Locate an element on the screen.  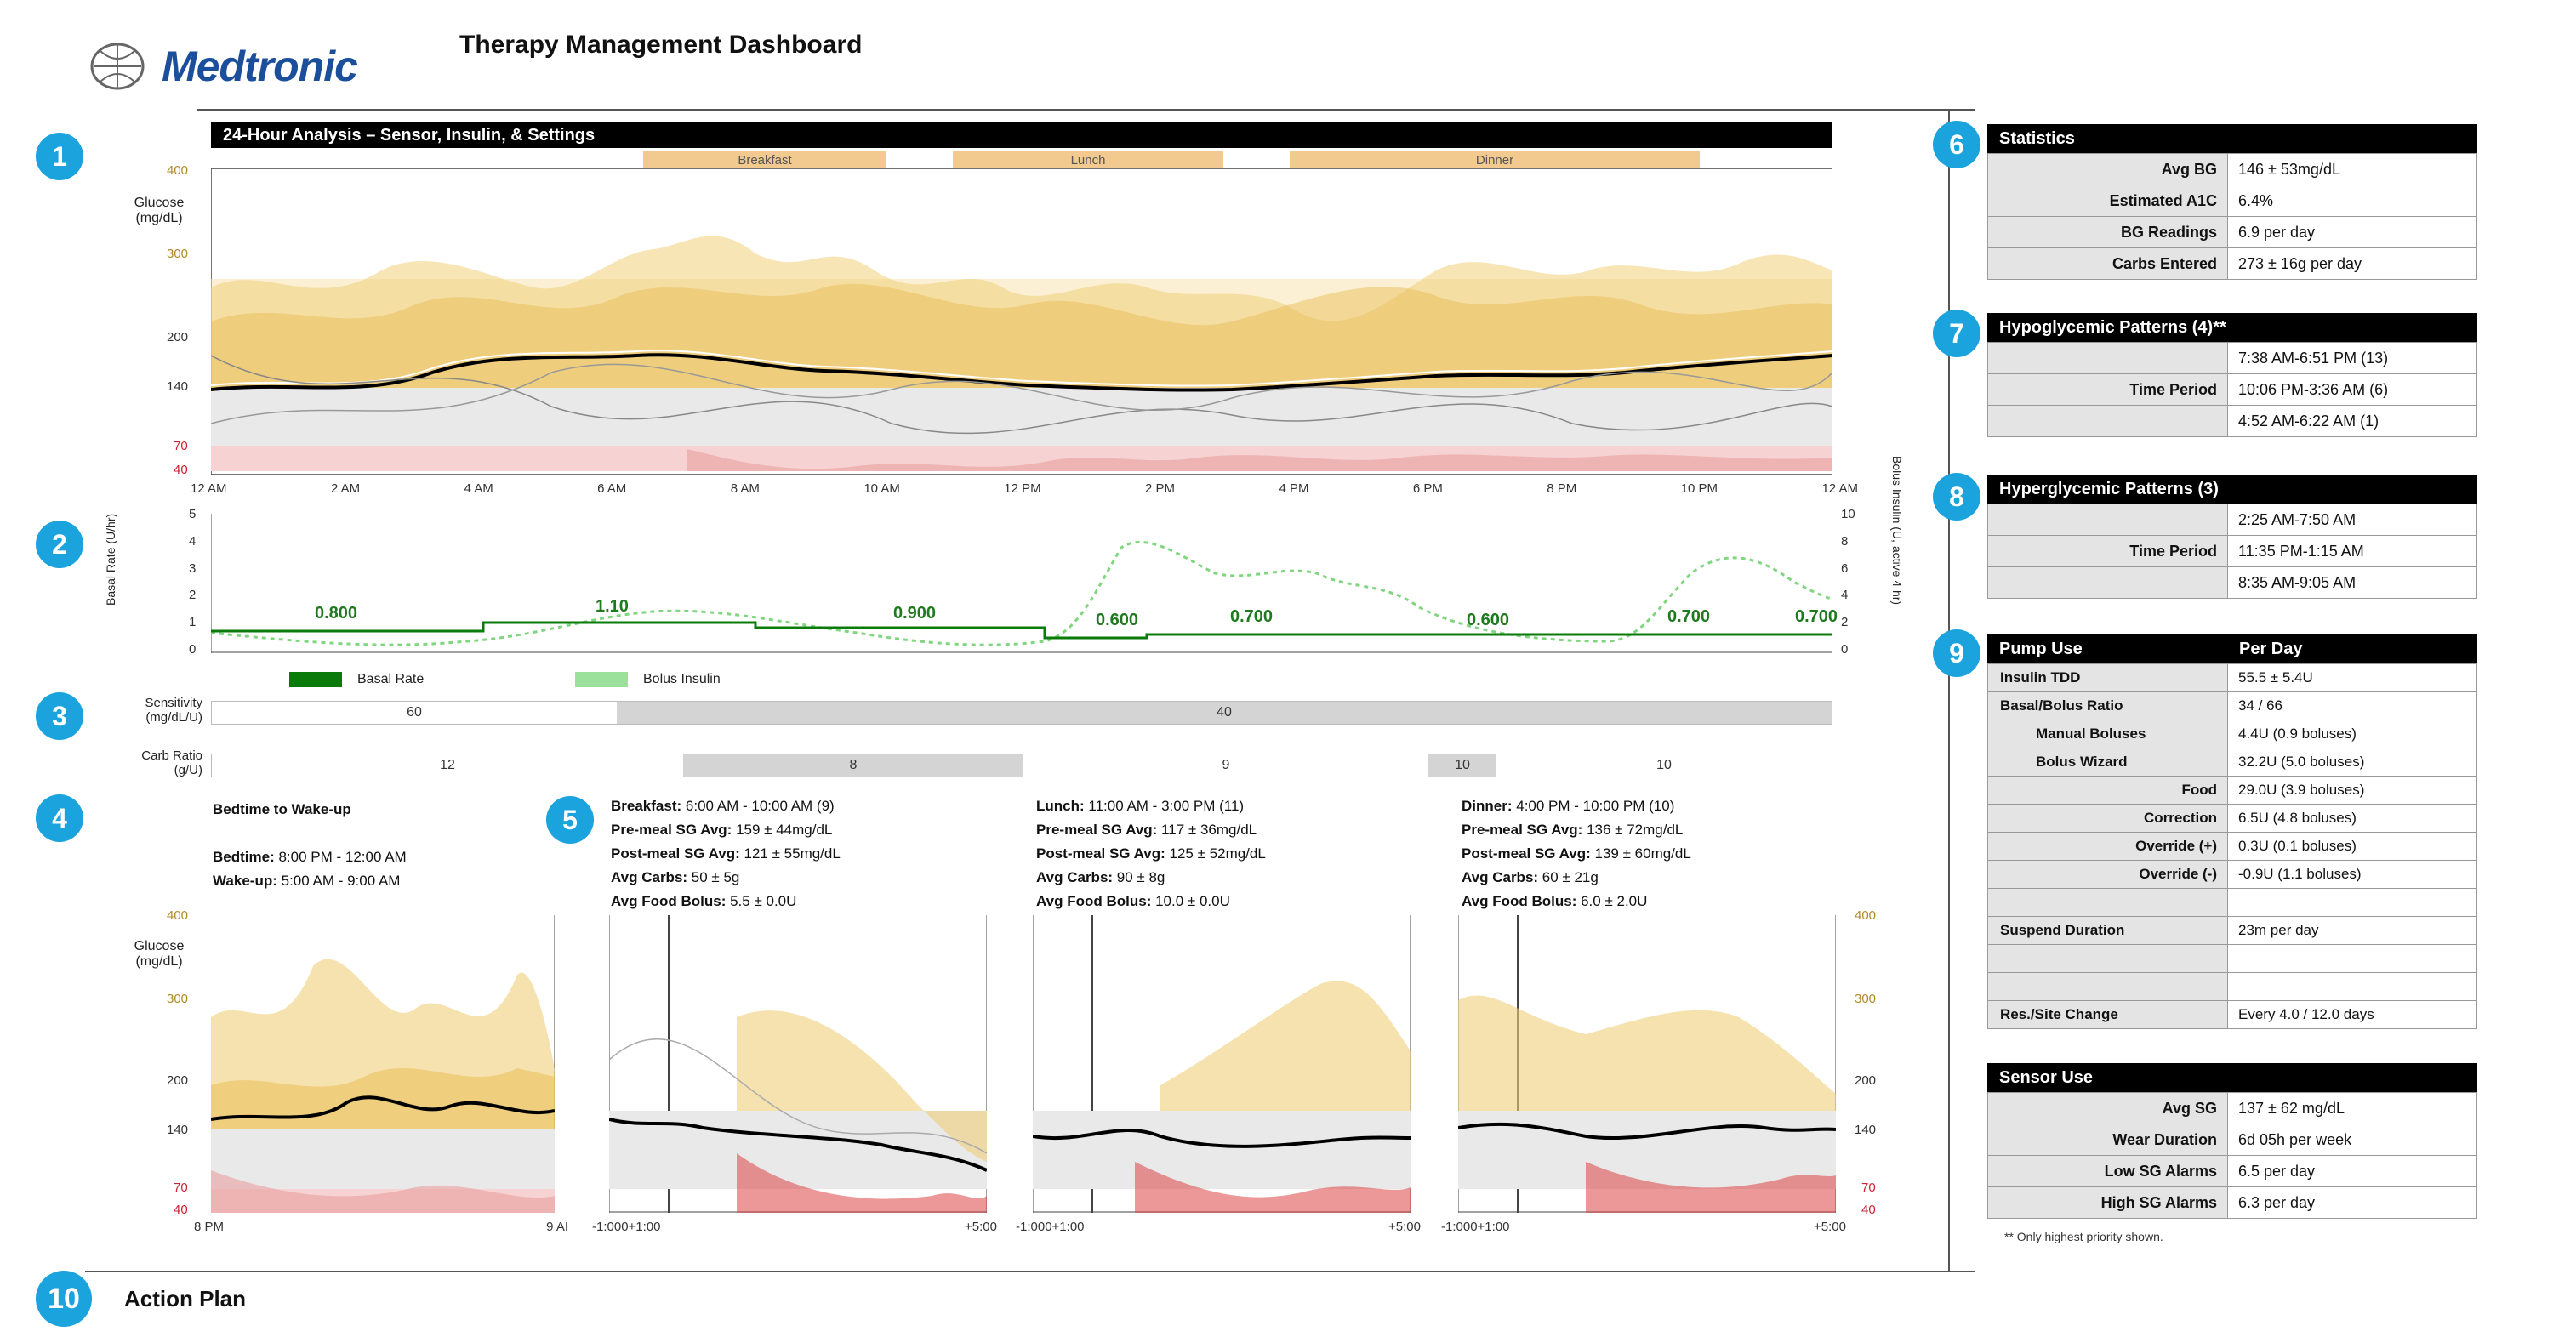
sensitivity-label-line1: Sensitivity is located at coordinates (173, 703).